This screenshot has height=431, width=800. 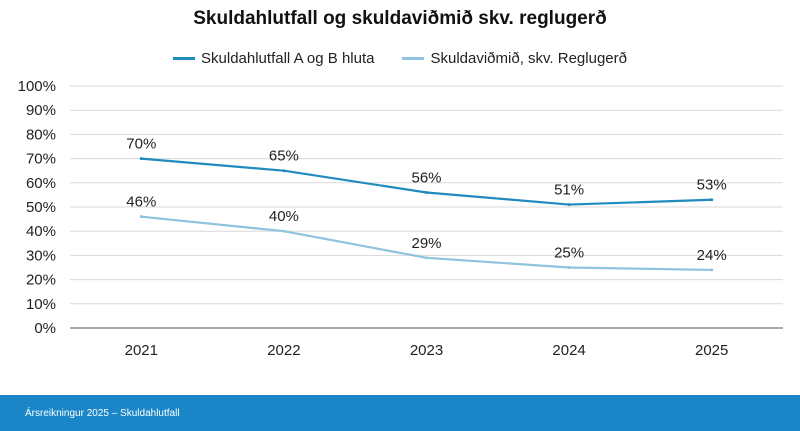 What do you see at coordinates (41, 134) in the screenshot?
I see `y-tick-label: 80%` at bounding box center [41, 134].